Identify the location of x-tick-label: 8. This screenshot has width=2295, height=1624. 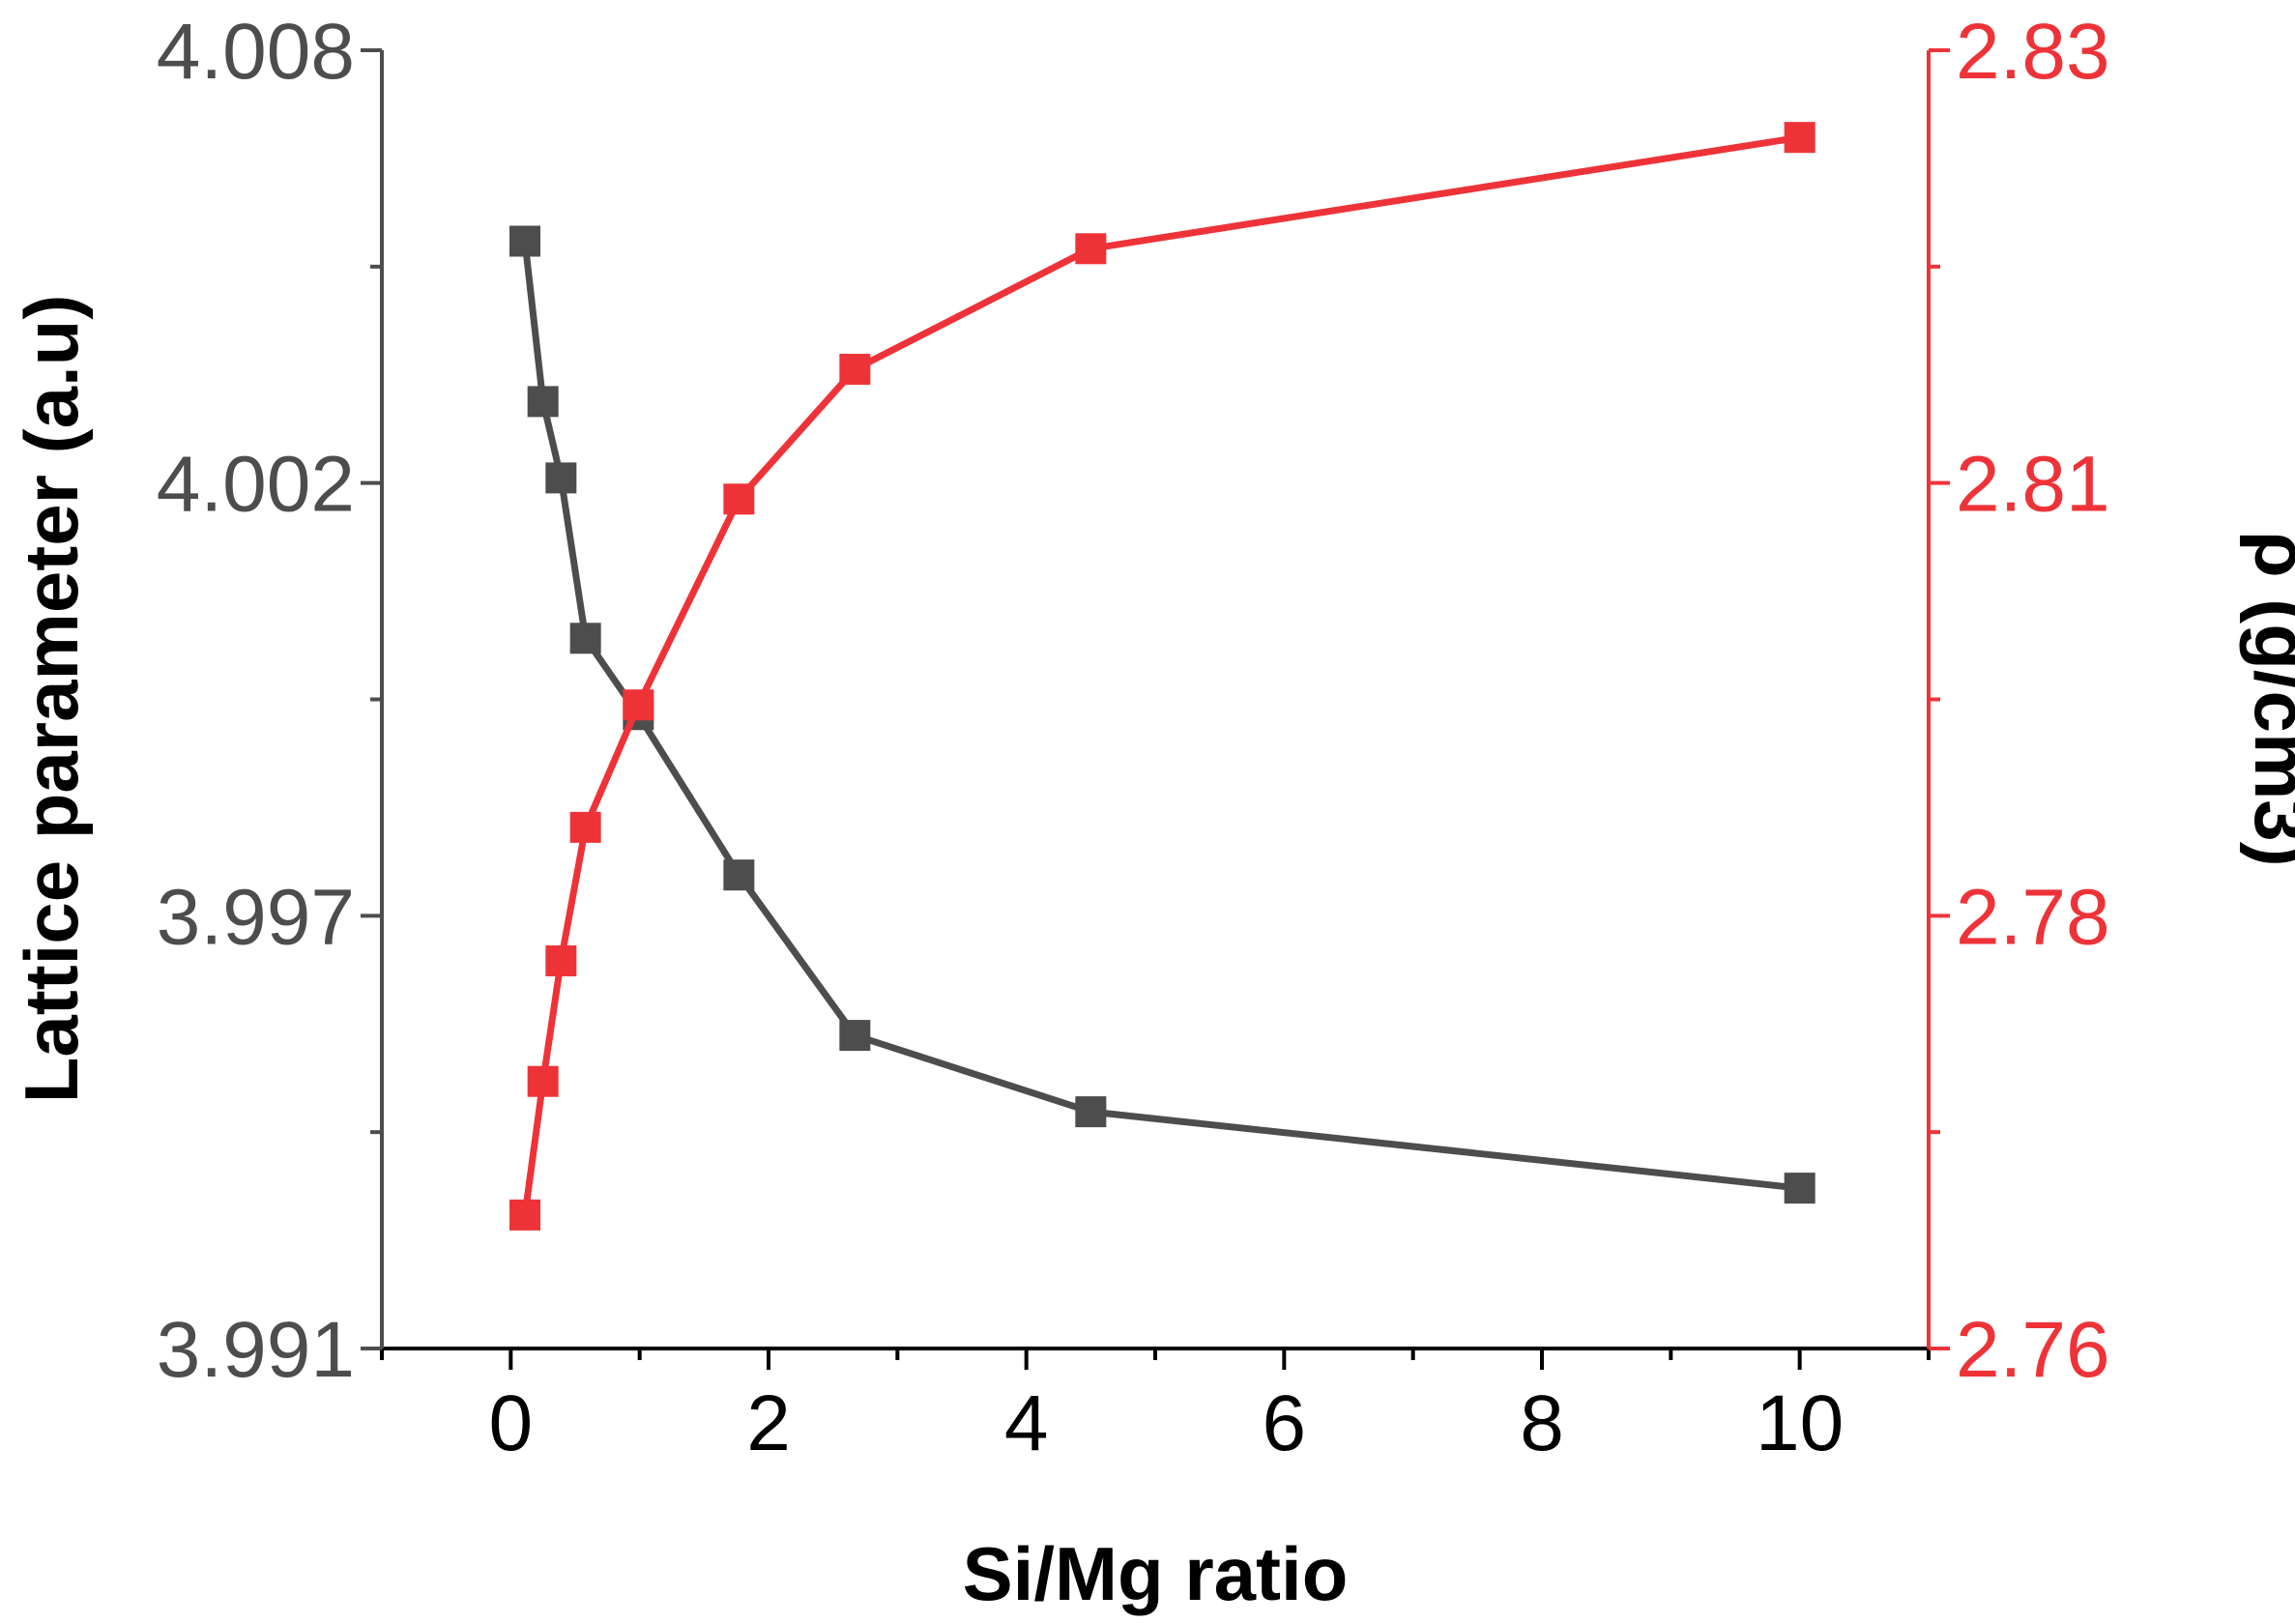
(1542, 1423).